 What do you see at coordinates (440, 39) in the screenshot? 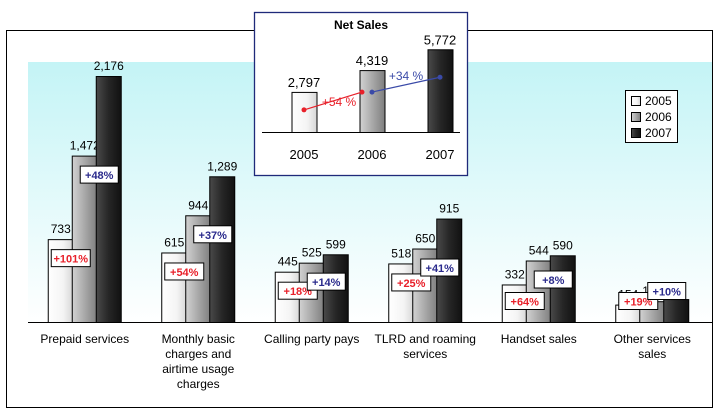
I see `inset-value-label-2007: 5,772` at bounding box center [440, 39].